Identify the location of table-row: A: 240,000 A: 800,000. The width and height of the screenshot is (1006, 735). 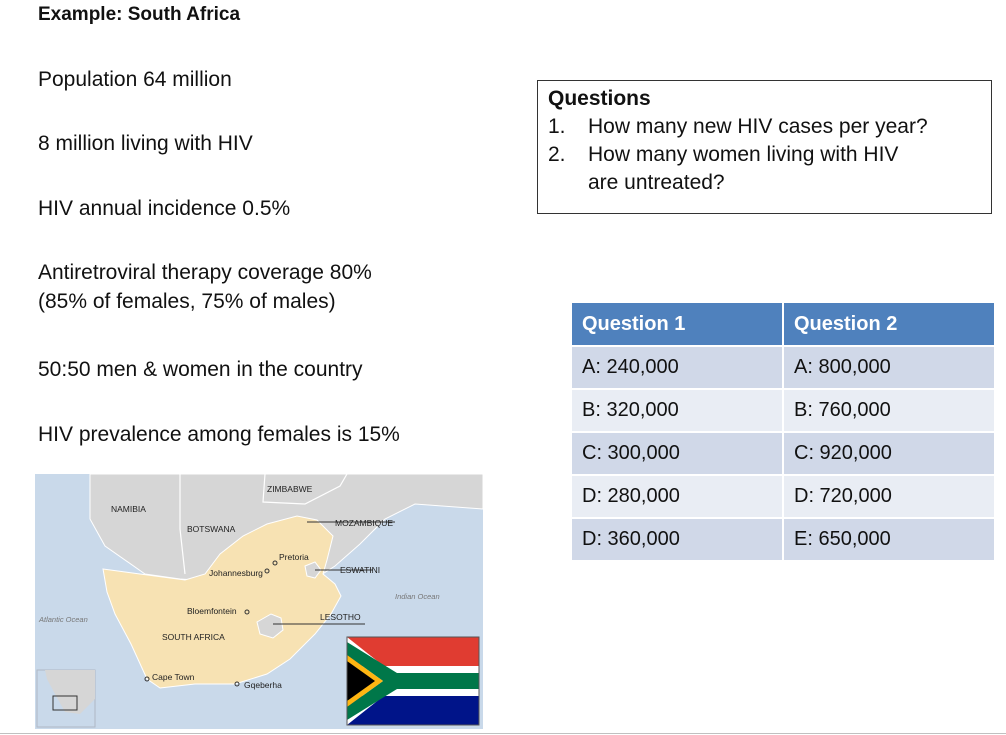
(783, 367).